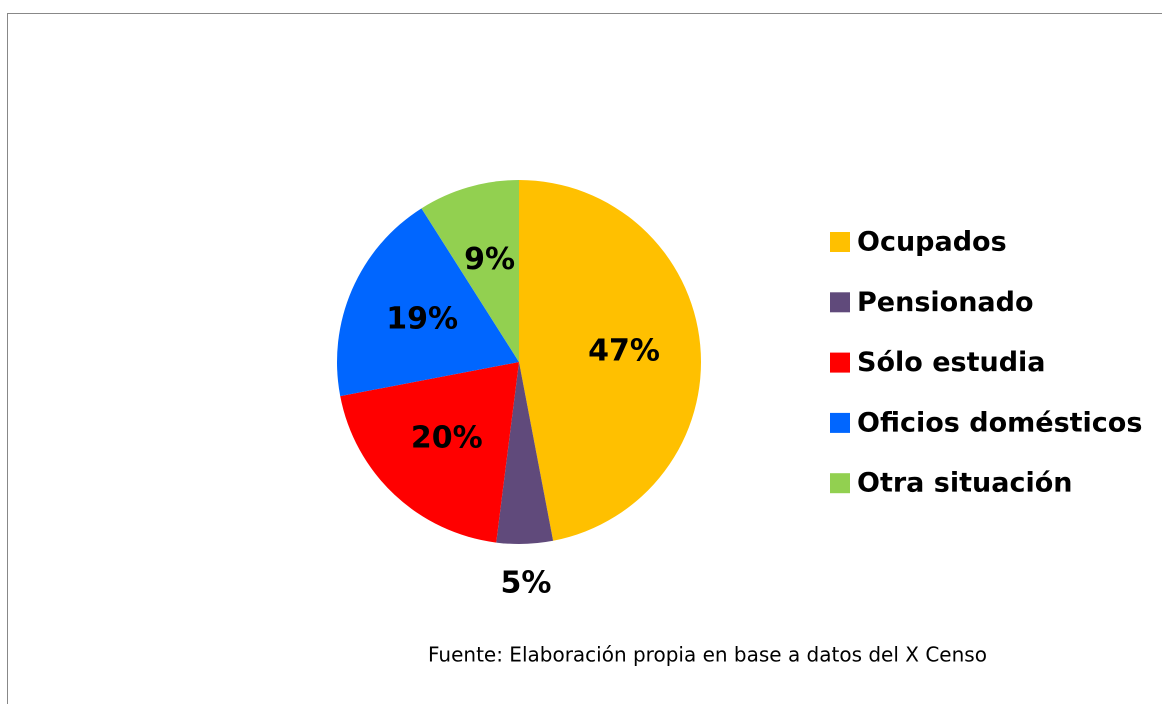 This screenshot has width=1162, height=704. What do you see at coordinates (951, 362) in the screenshot?
I see `legend-label: Sólo estudia` at bounding box center [951, 362].